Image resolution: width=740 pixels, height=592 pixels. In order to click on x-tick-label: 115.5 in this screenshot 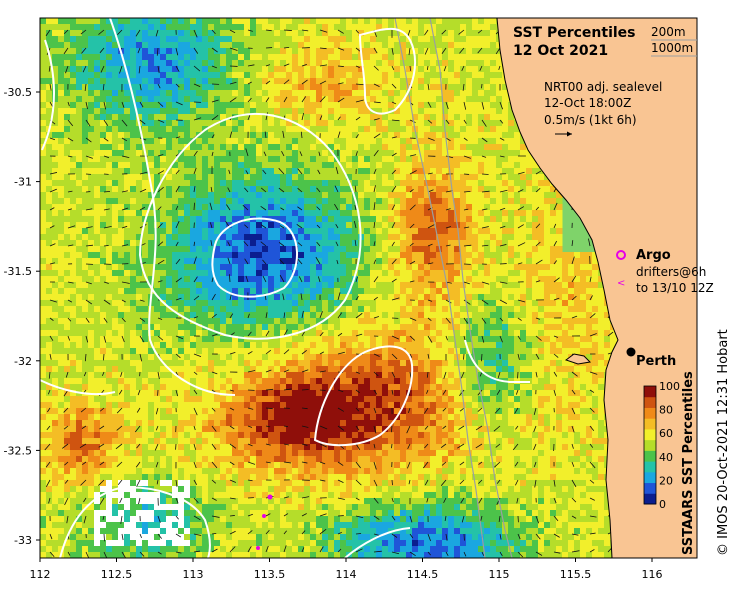, I will do `click(576, 574)`.